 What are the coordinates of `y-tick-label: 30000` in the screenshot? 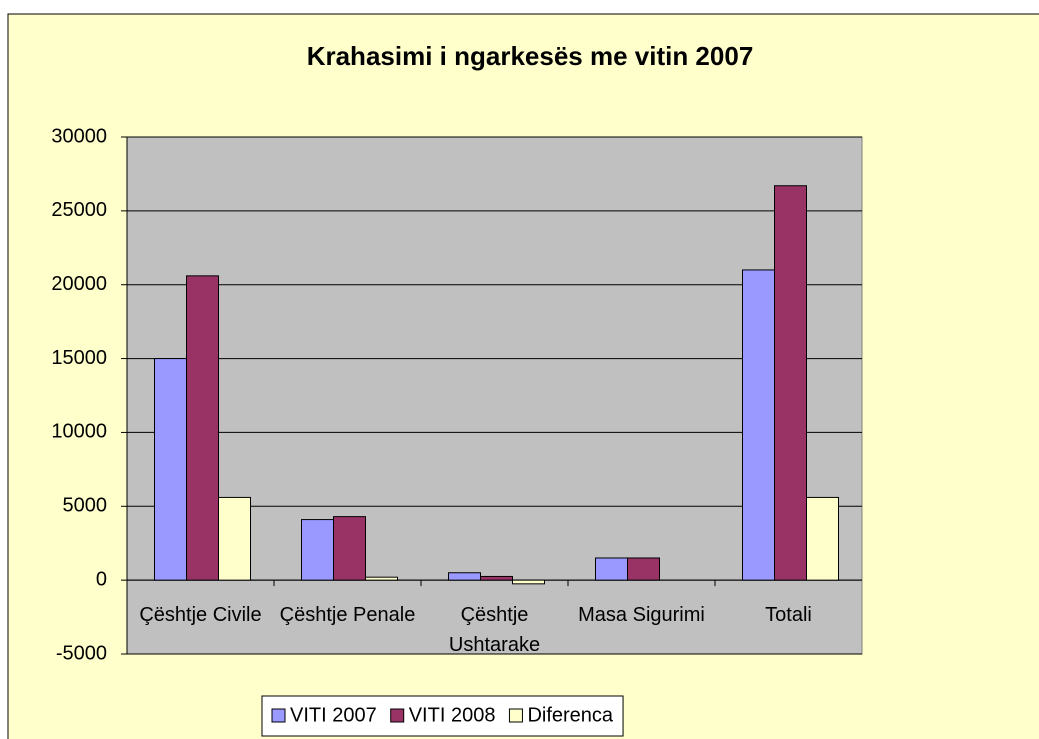 It's located at (79, 136).